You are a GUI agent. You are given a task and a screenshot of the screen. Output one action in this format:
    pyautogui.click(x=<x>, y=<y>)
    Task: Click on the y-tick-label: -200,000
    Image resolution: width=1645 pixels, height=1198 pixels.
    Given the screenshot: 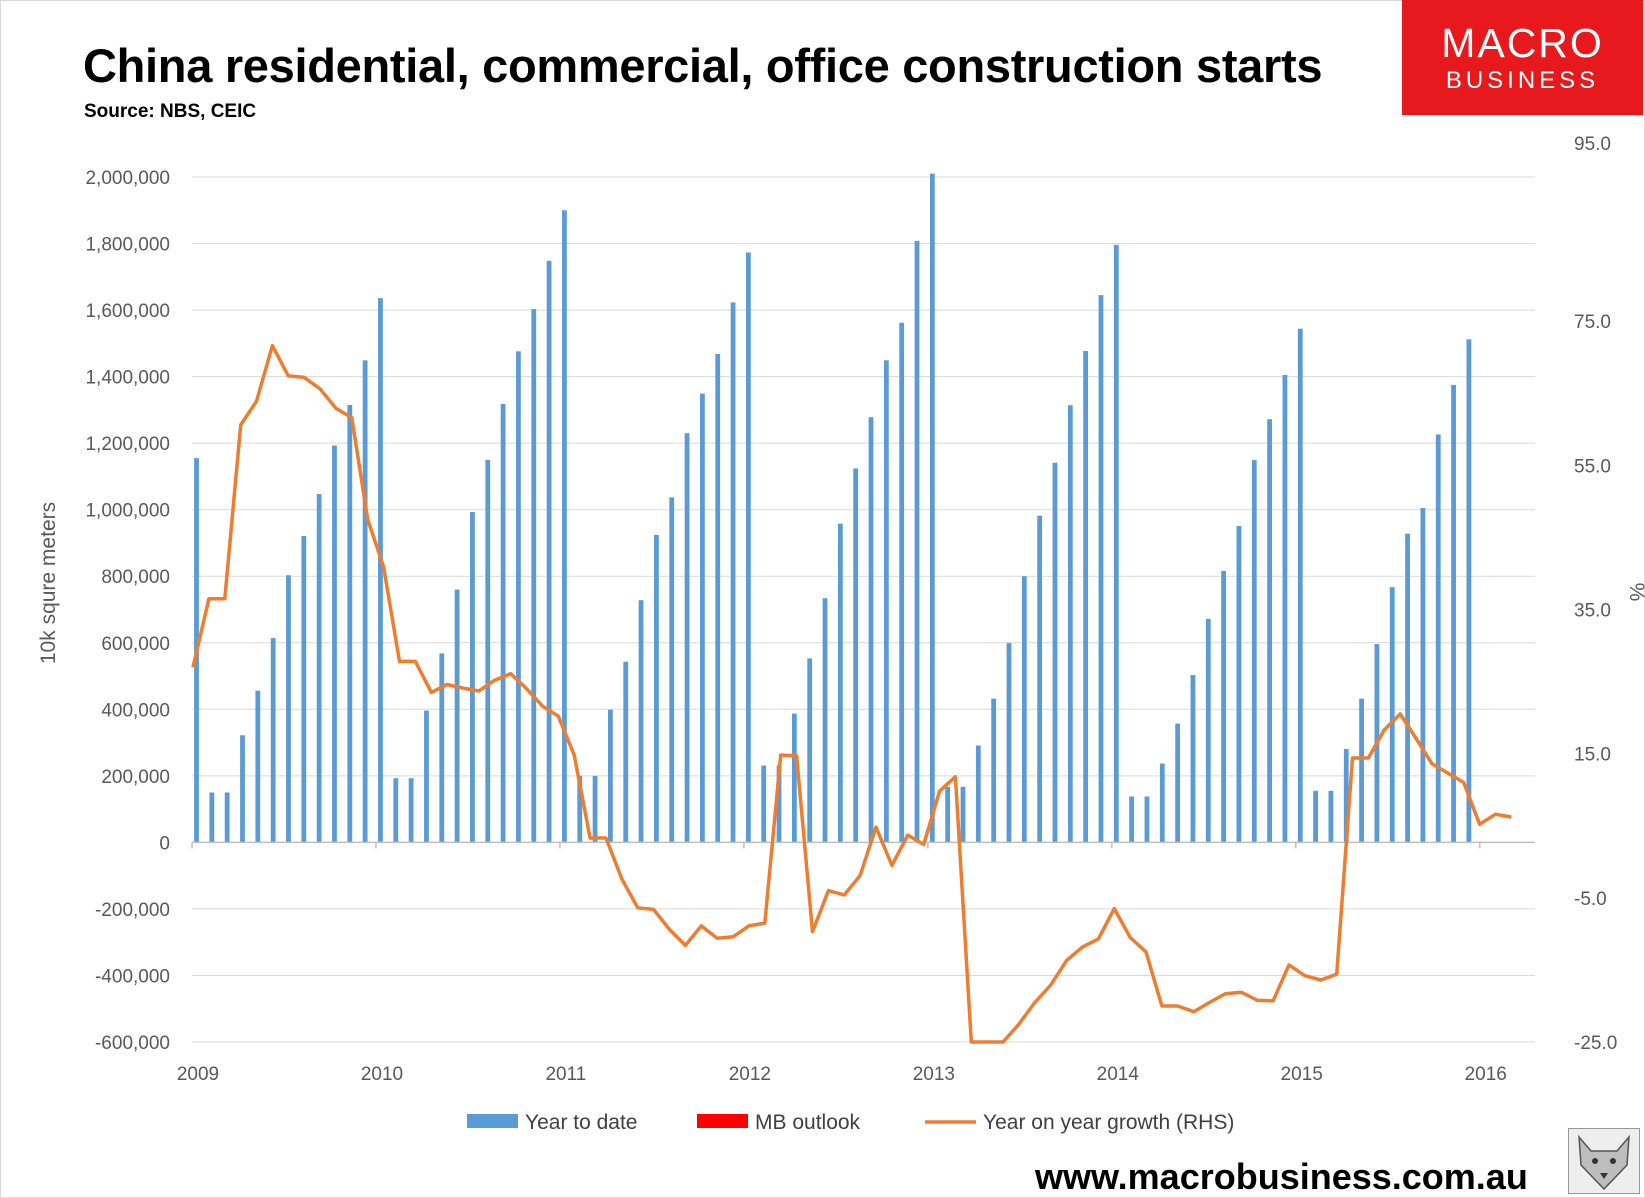 What is the action you would take?
    pyautogui.click(x=132, y=910)
    